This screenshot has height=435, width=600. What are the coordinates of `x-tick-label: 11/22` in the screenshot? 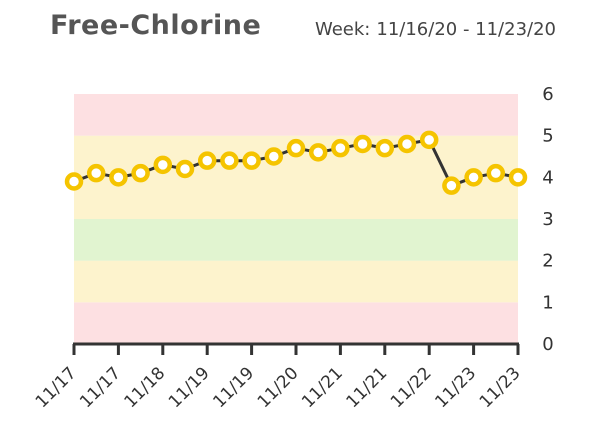 It's located at (411, 387).